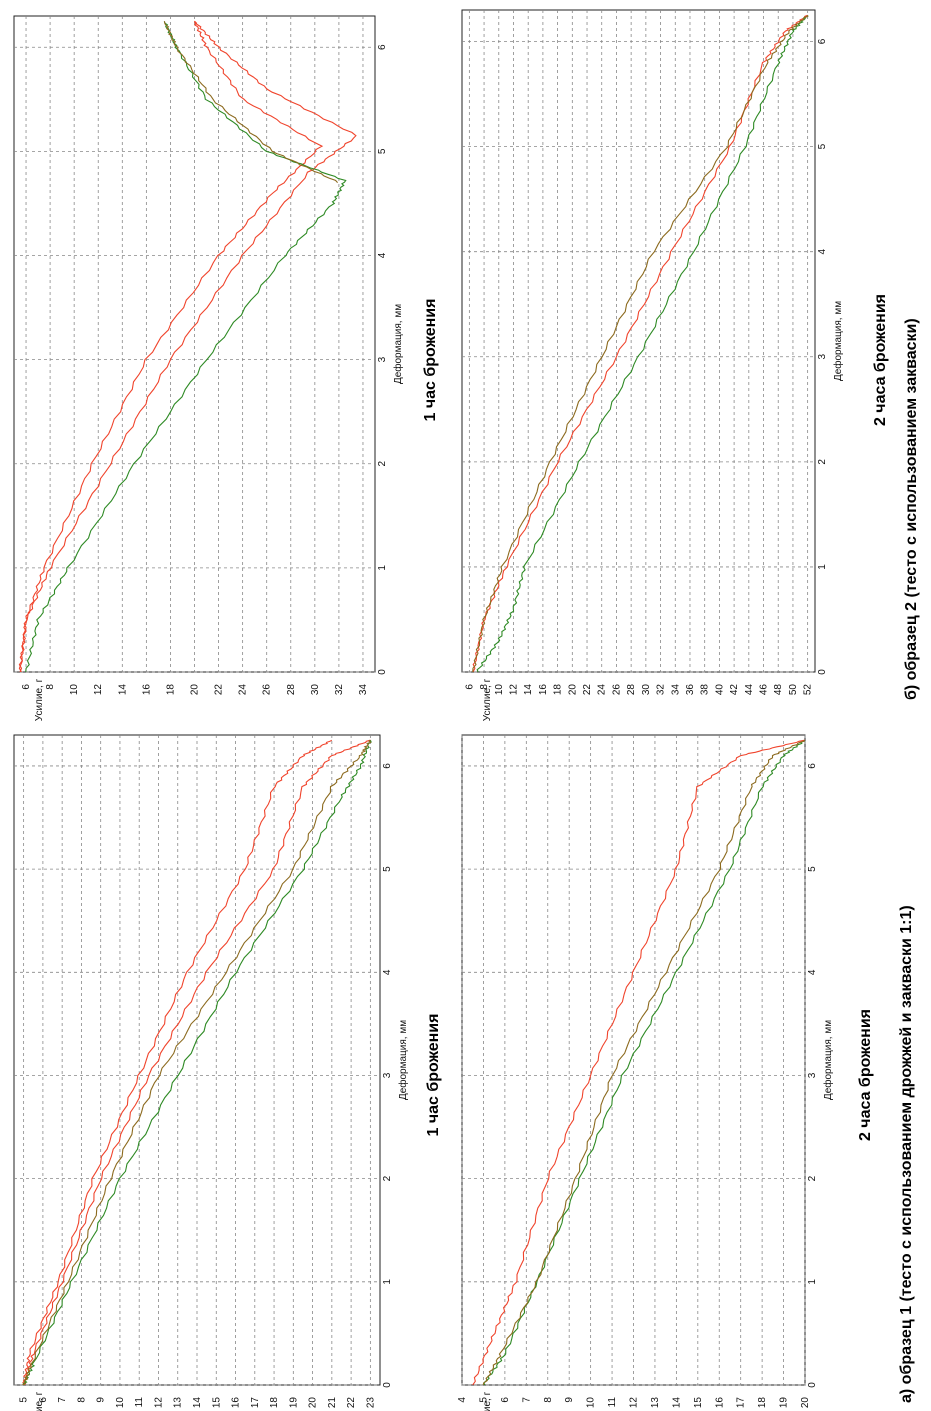 The width and height of the screenshot is (931, 1411). What do you see at coordinates (880, 360) in the screenshot?
I see `chart-title: 2 часа брожения` at bounding box center [880, 360].